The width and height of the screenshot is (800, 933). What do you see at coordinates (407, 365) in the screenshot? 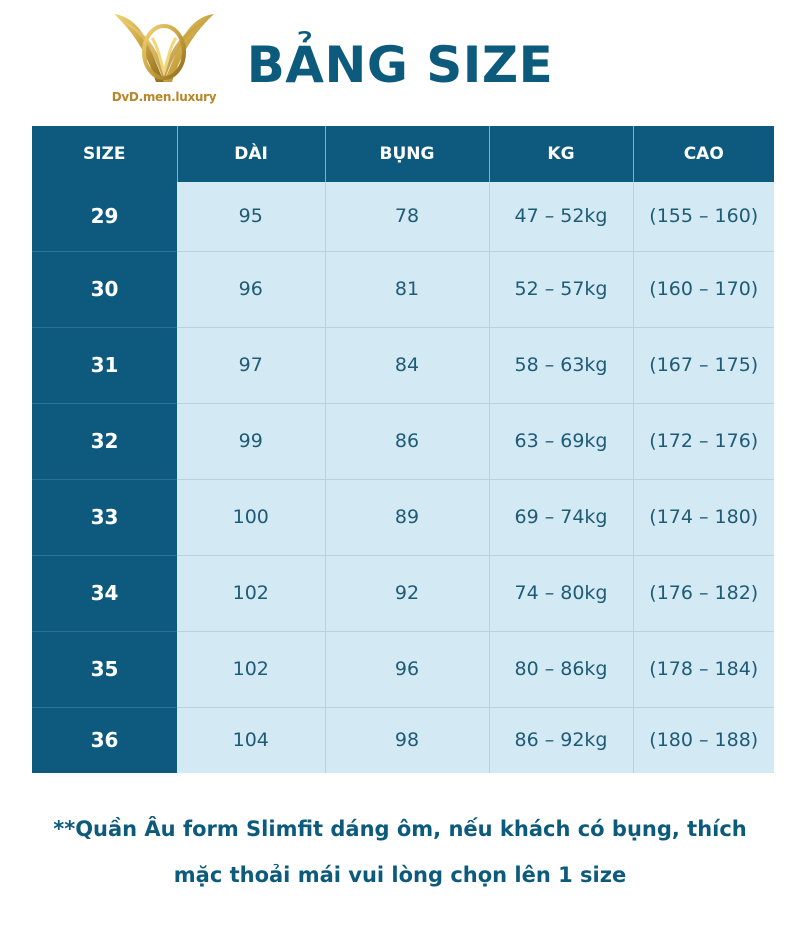
I see `waist-cell: 84` at bounding box center [407, 365].